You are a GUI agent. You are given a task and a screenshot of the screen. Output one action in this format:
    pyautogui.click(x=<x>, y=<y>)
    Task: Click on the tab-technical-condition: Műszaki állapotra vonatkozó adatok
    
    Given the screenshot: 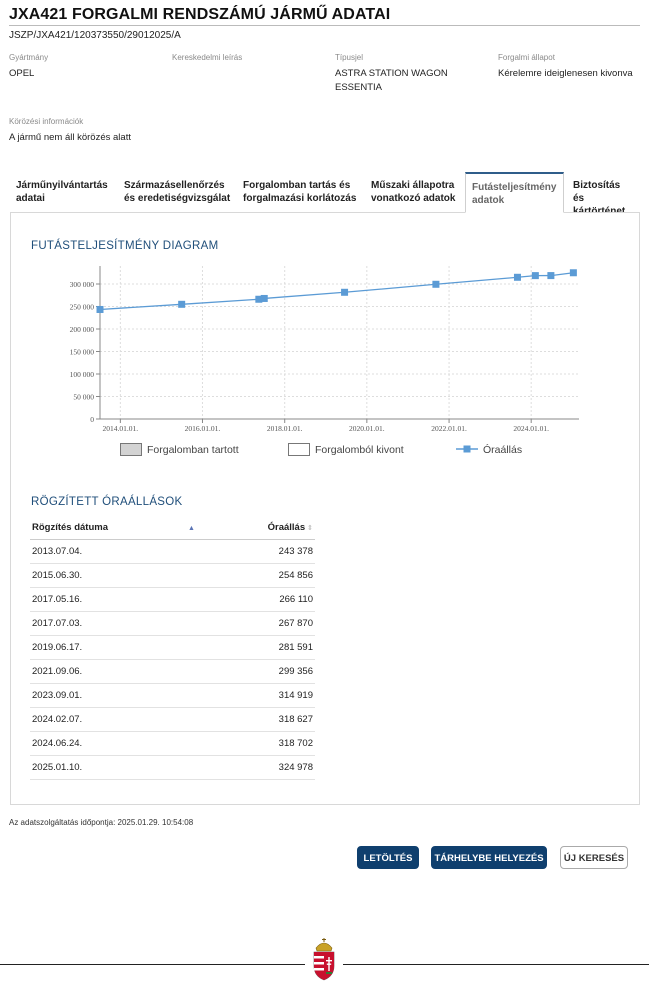 What is the action you would take?
    pyautogui.click(x=413, y=191)
    